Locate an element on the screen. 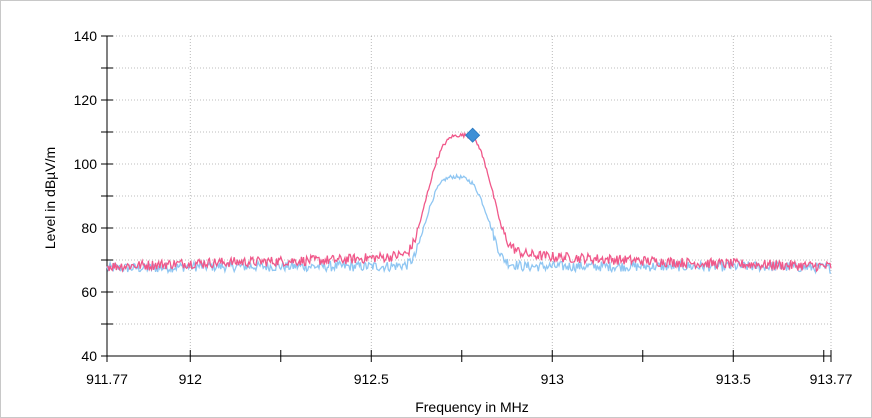 This screenshot has height=418, width=872. y-tick-label: 100 is located at coordinates (86, 164).